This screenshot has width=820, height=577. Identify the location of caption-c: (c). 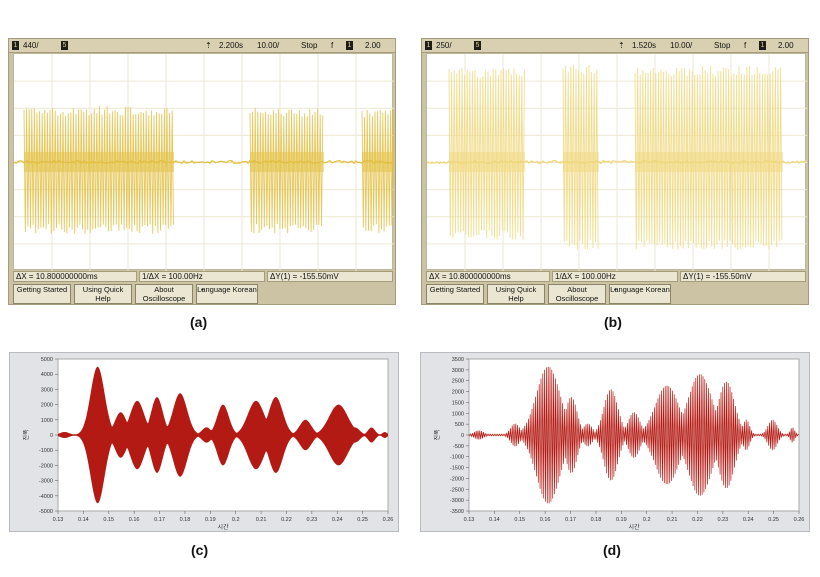
(199, 550).